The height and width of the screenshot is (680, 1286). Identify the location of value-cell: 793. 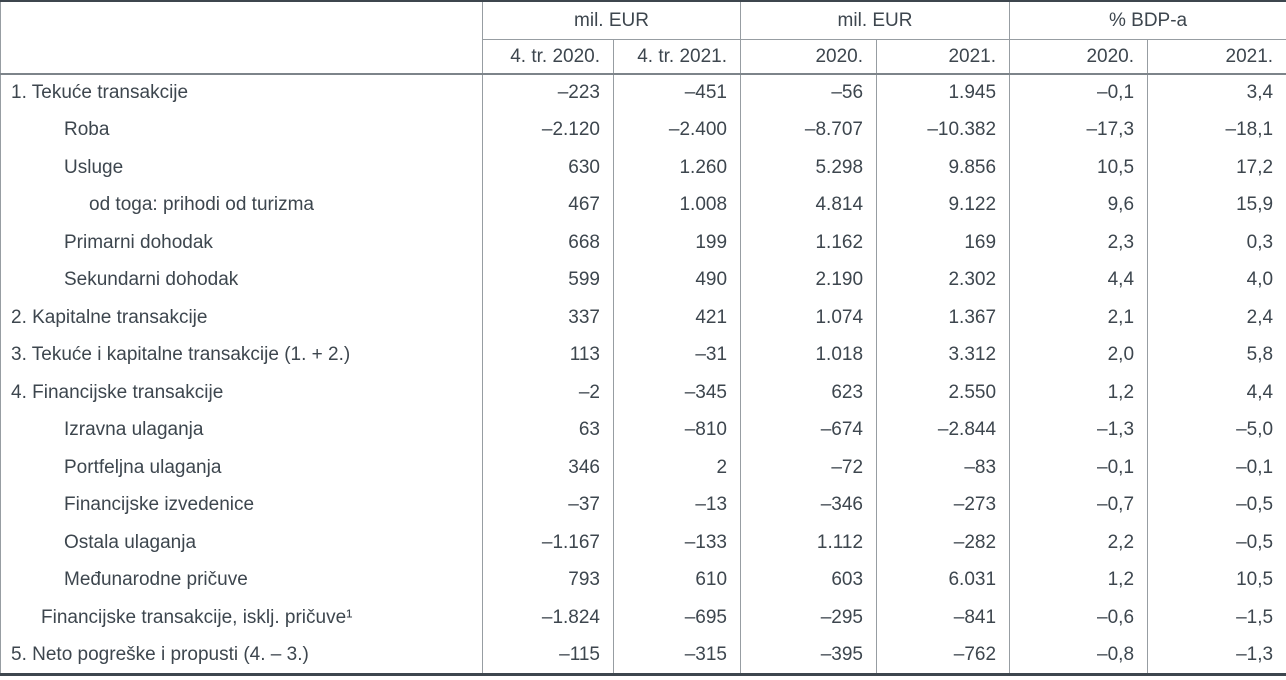
(548, 580).